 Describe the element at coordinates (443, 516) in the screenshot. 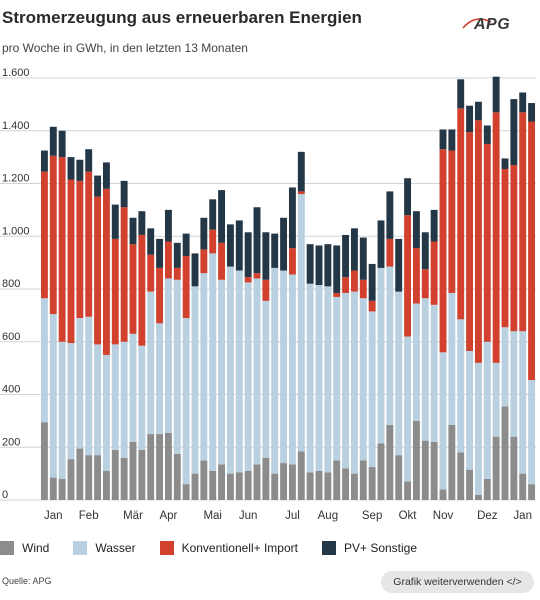

I see `x-tick-label: Nov` at that location.